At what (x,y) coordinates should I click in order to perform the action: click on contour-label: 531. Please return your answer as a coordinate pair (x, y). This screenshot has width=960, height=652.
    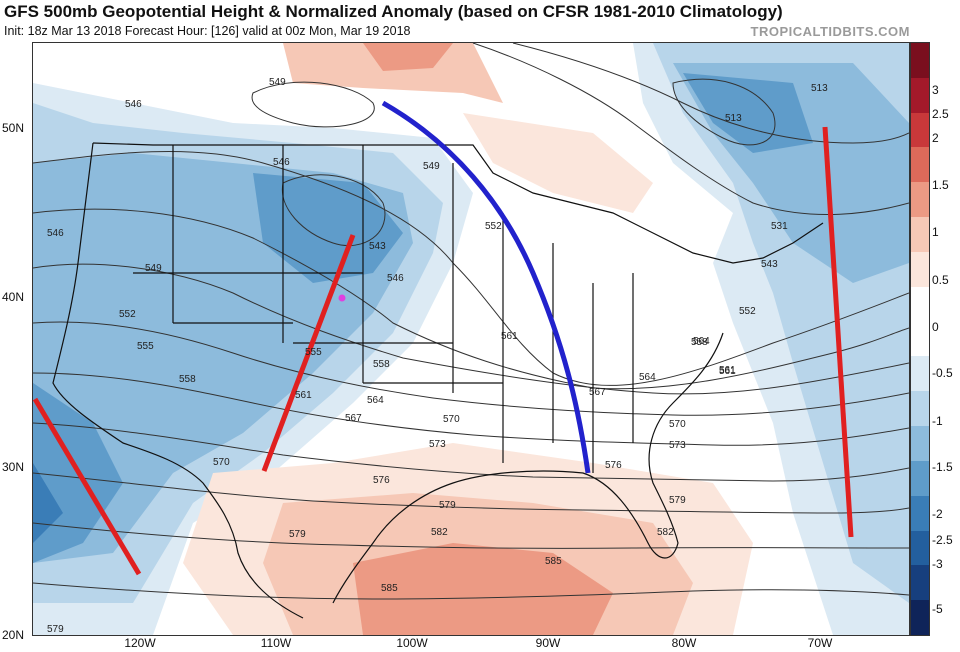
    Looking at the image, I should click on (779, 226).